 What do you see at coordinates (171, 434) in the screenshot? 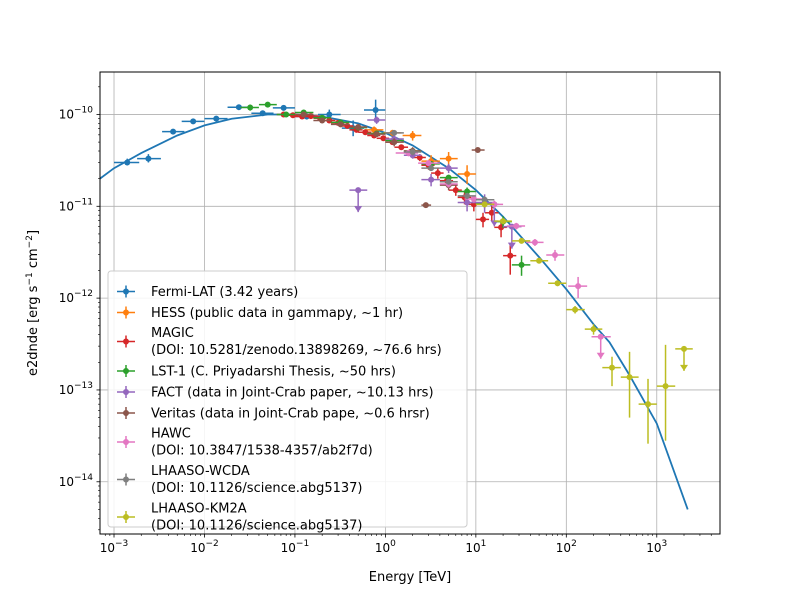
I see `legend-label: HAWC` at bounding box center [171, 434].